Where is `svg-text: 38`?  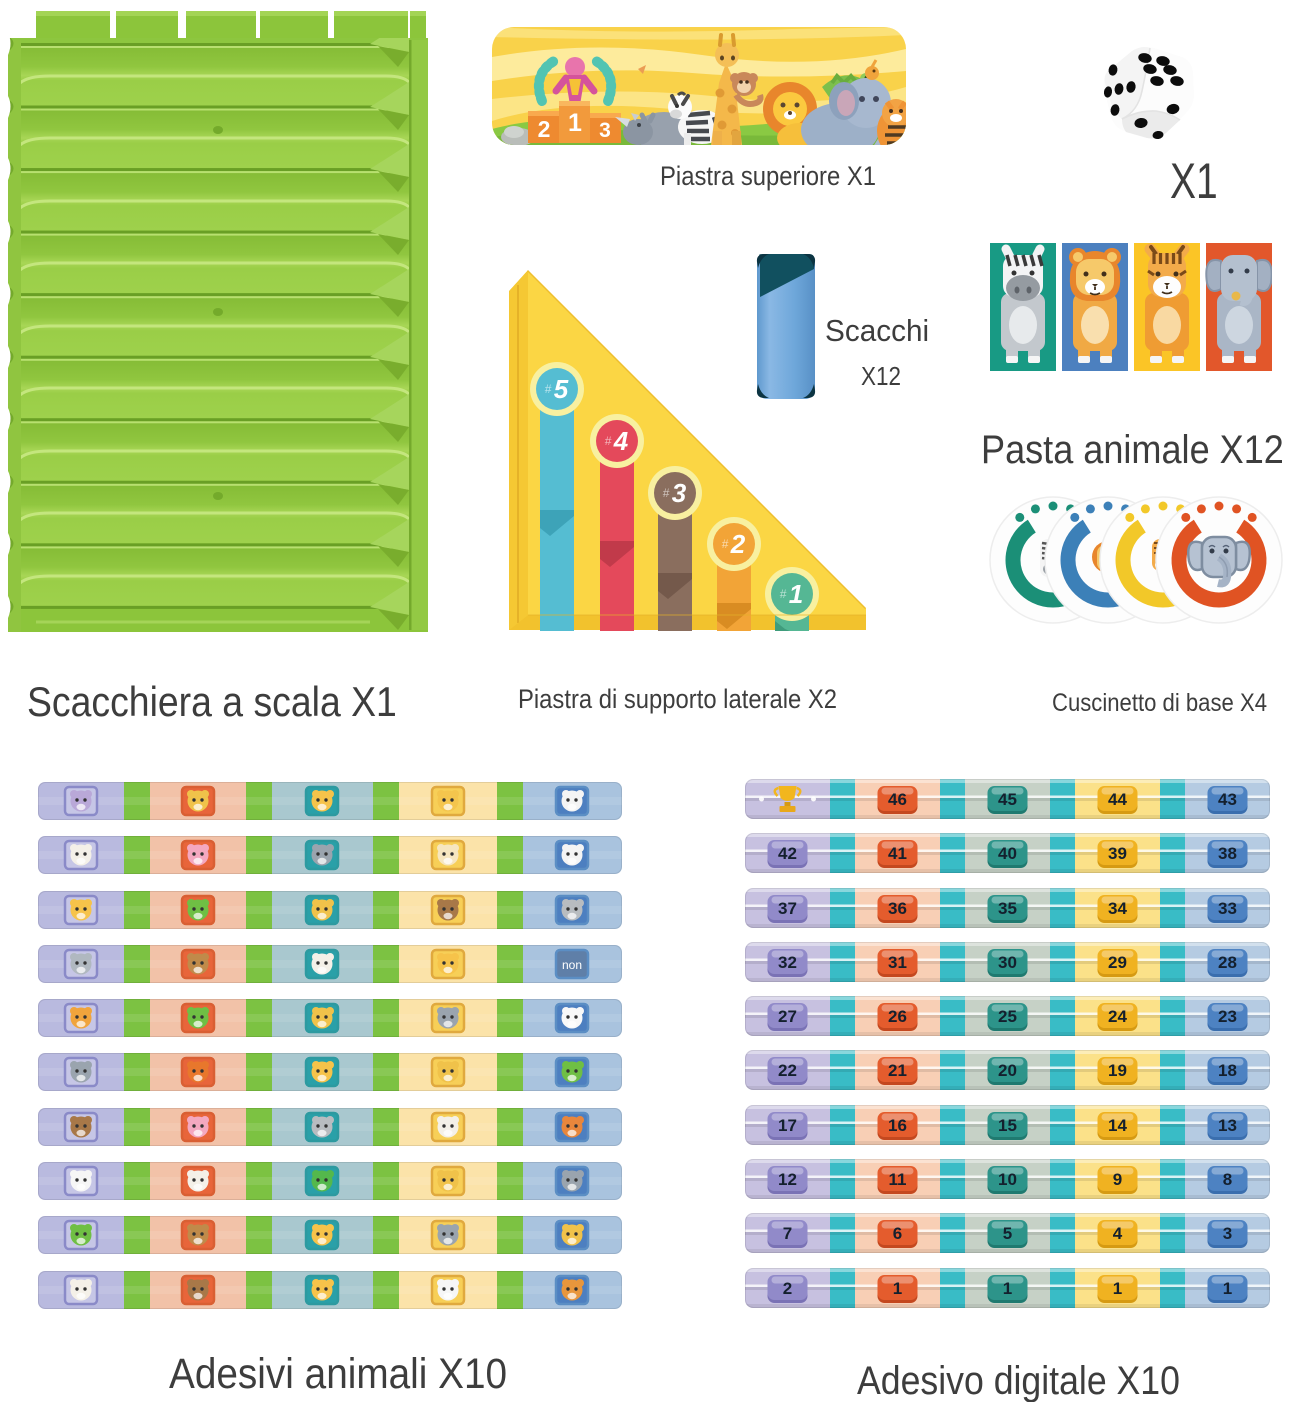
svg-text: 38 is located at coordinates (1227, 853).